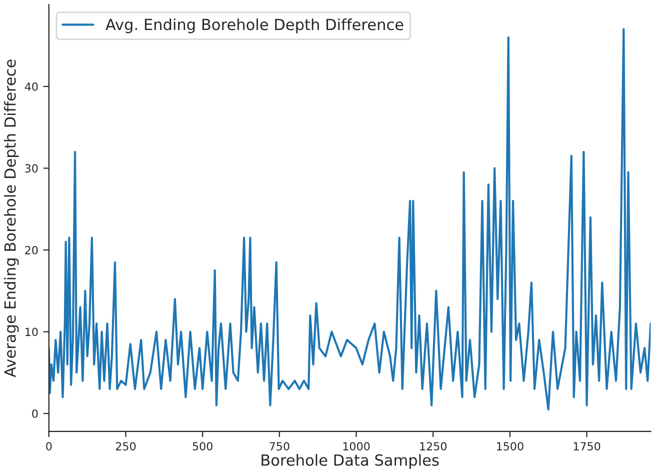  I want to click on x-tick-label: 1000, so click(356, 446).